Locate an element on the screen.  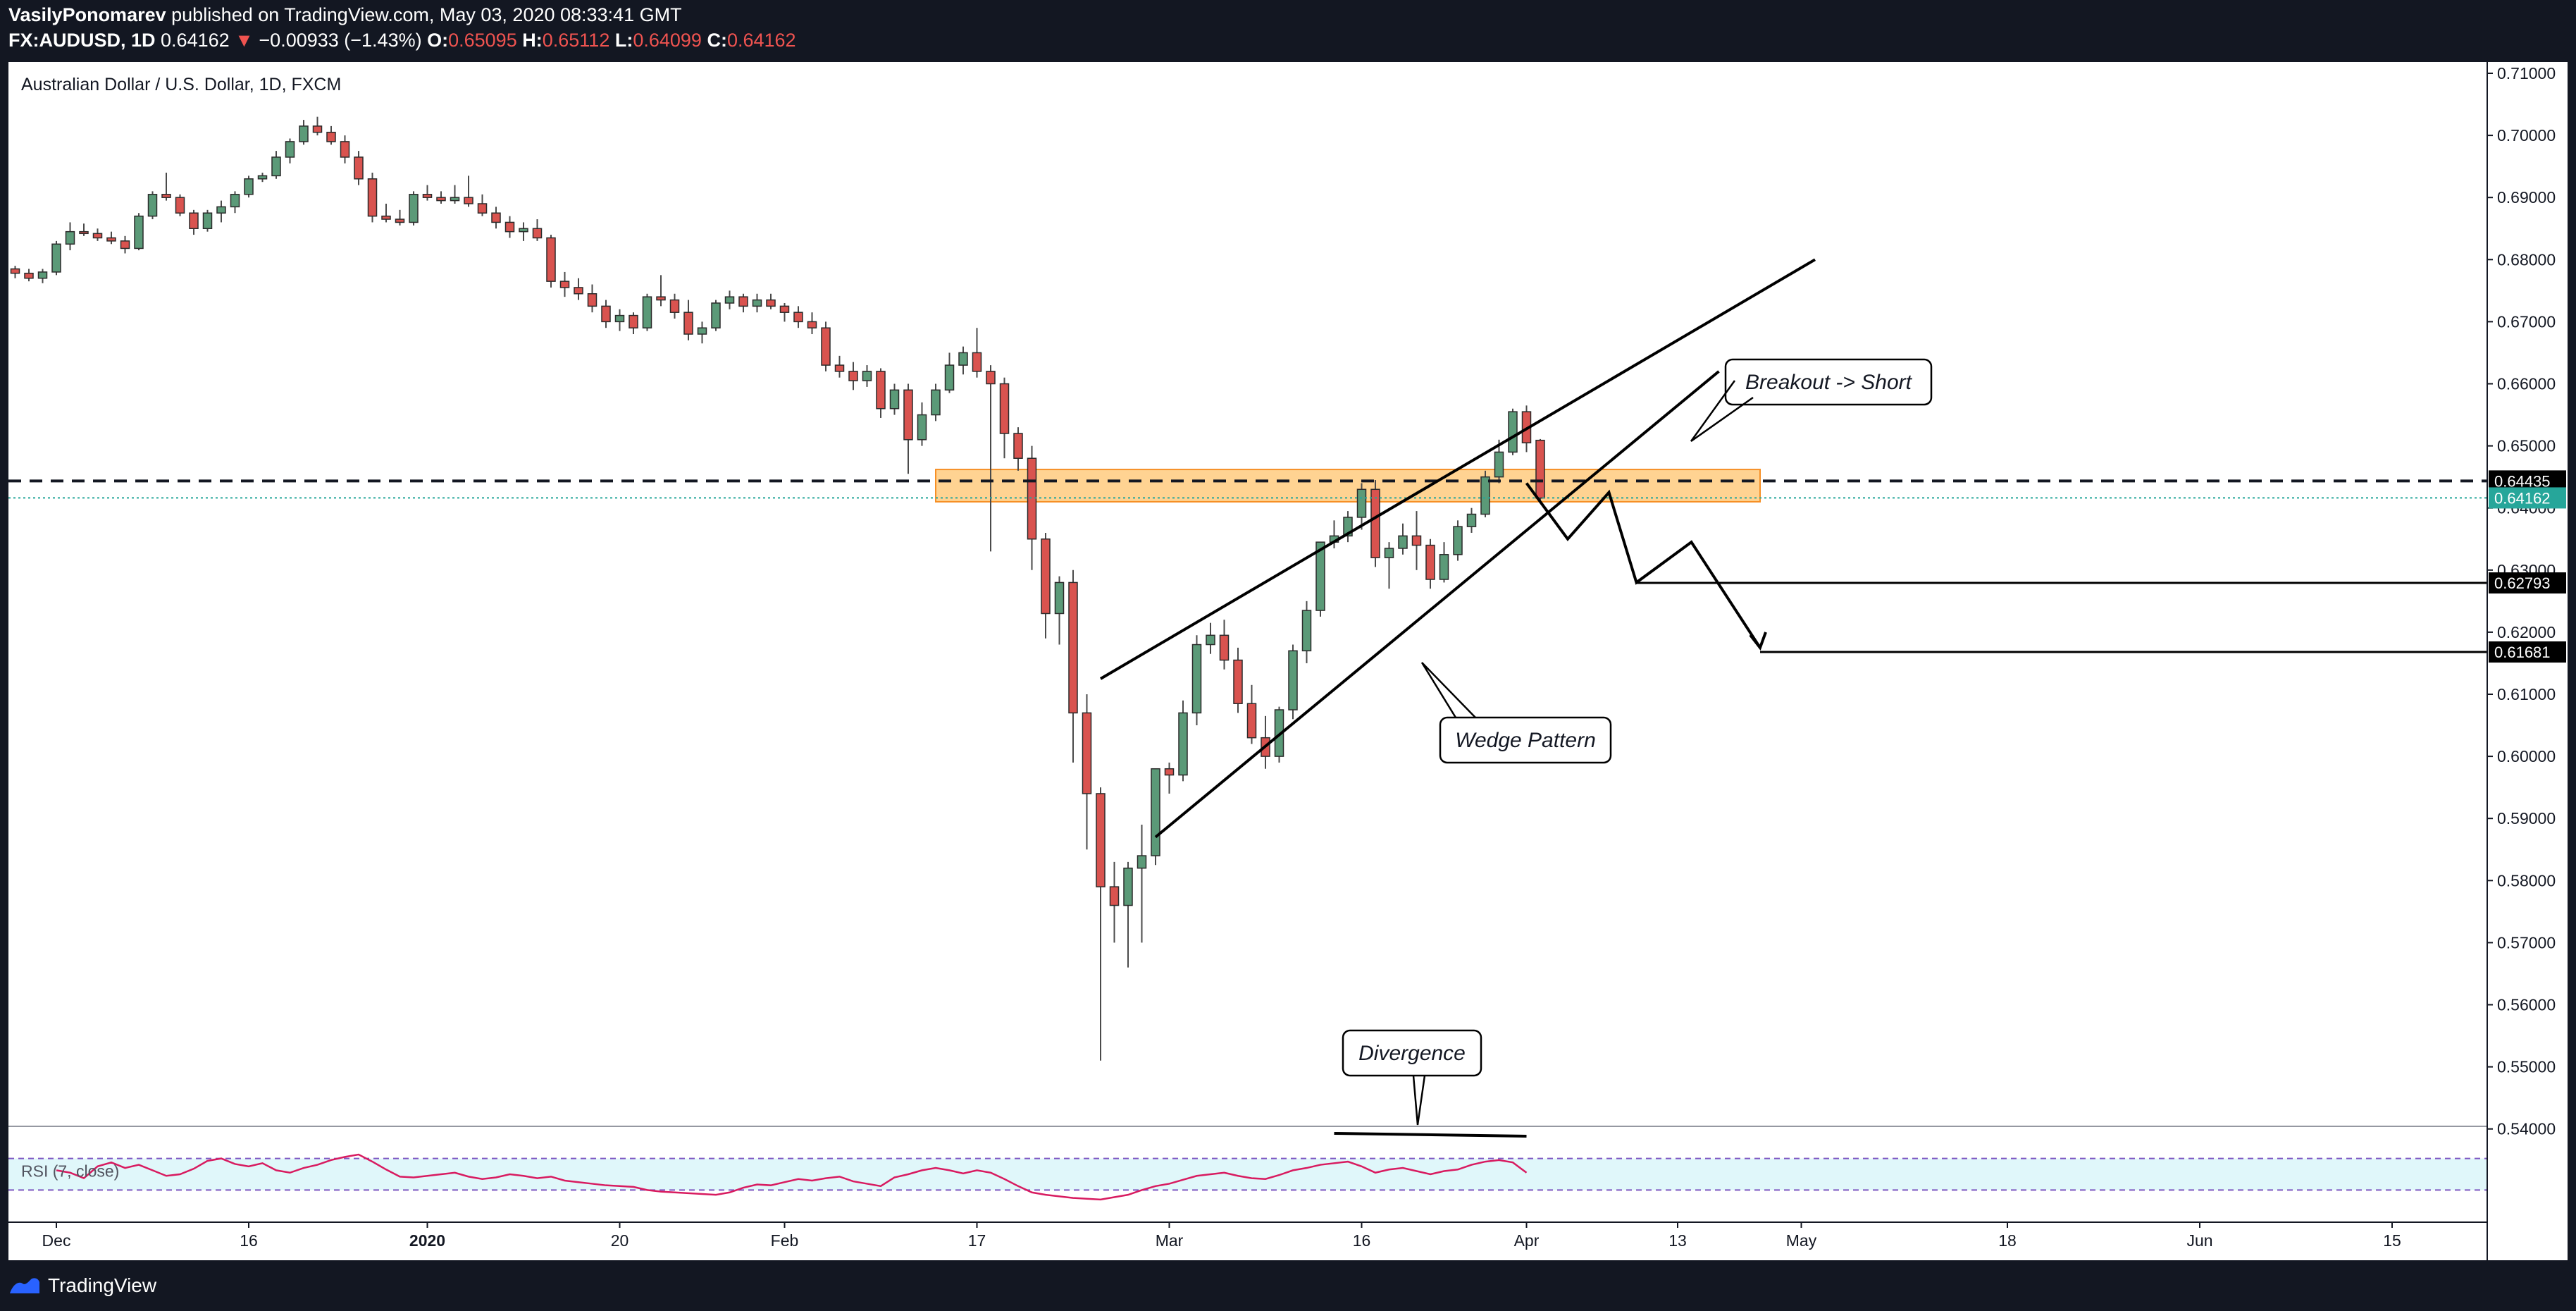
breakout-callout-text: Breakout -> Short is located at coordinates (1829, 382).